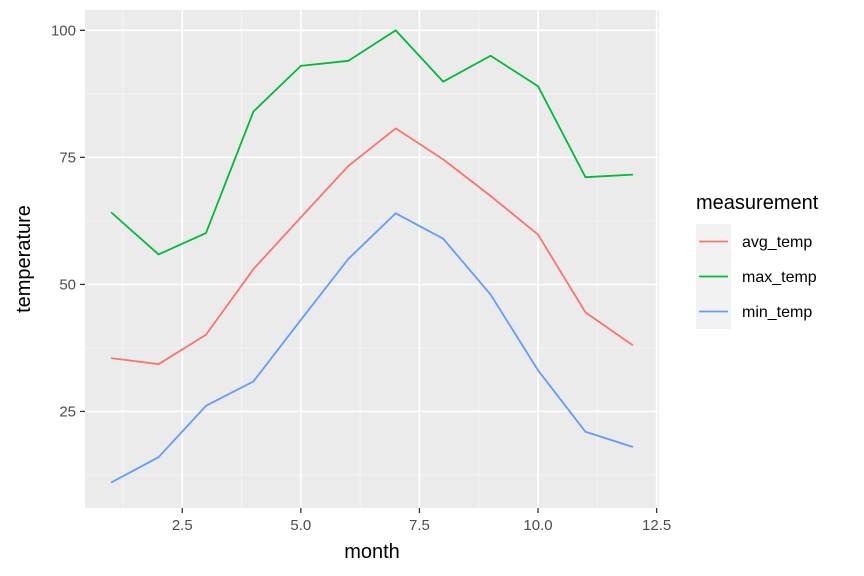  I want to click on legend: measurement avg_temp max_temp min_temp, so click(757, 260).